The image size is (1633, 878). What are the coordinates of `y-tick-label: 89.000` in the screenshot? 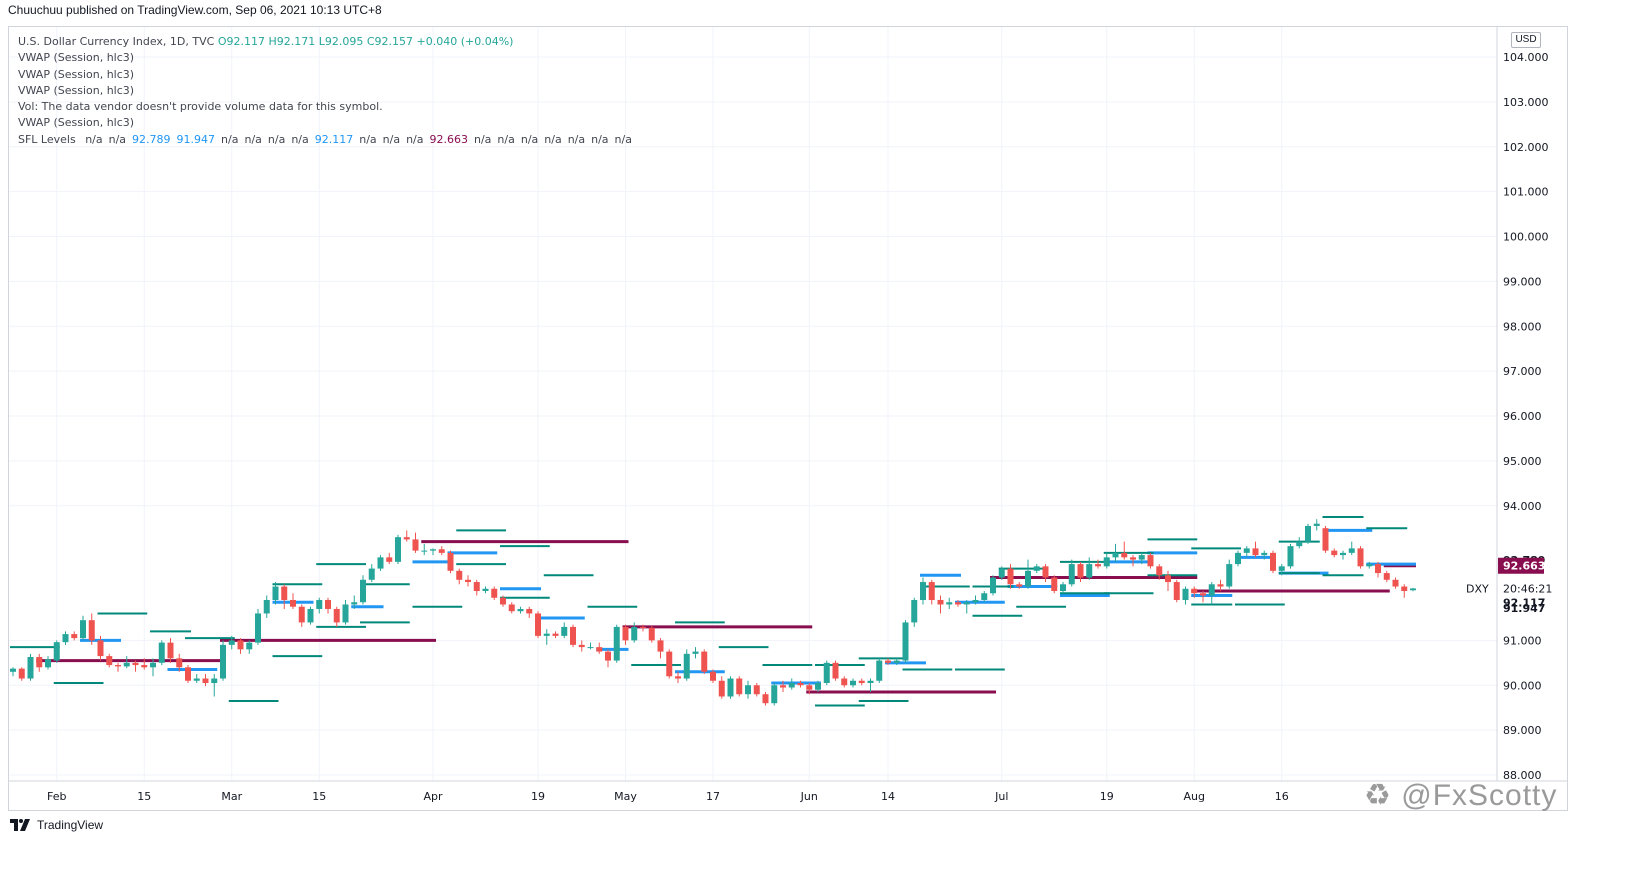 It's located at (1522, 730).